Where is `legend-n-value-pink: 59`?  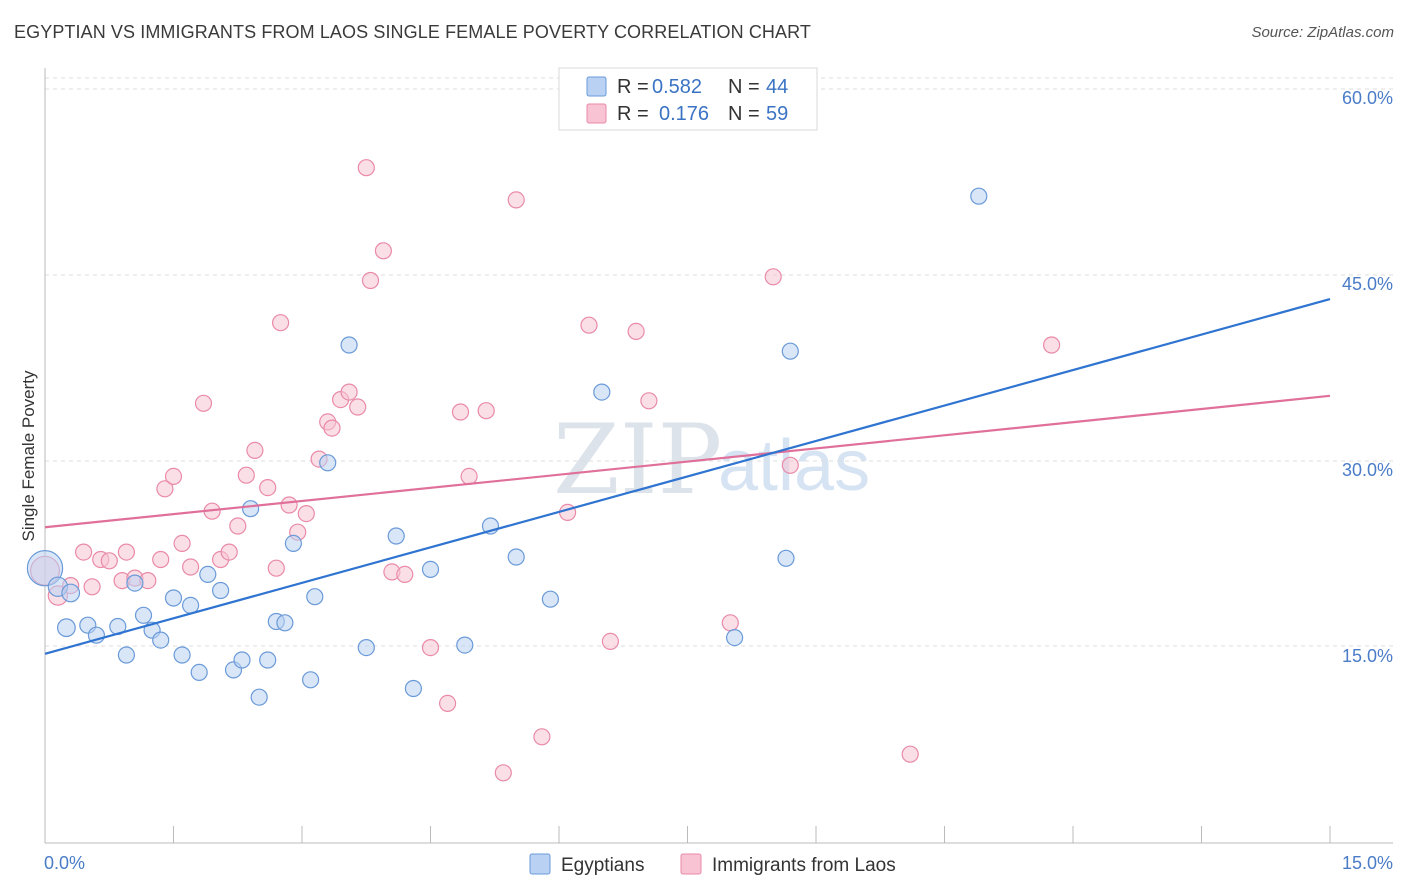
legend-n-value-pink: 59 is located at coordinates (777, 114).